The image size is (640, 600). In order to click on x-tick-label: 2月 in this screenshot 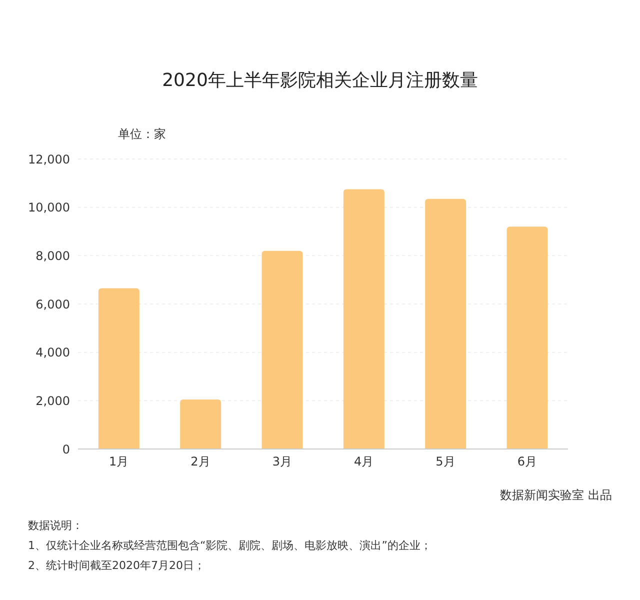, I will do `click(200, 461)`.